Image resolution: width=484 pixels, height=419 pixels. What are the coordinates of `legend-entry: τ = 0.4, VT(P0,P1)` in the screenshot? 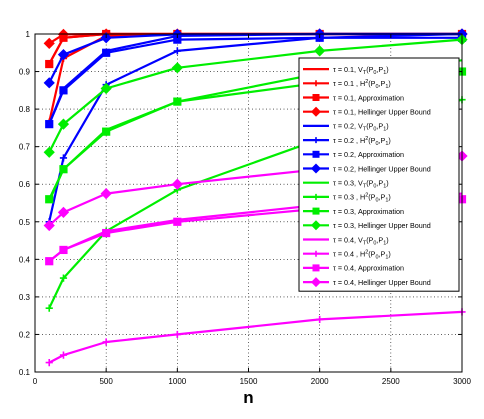 It's located at (346, 240).